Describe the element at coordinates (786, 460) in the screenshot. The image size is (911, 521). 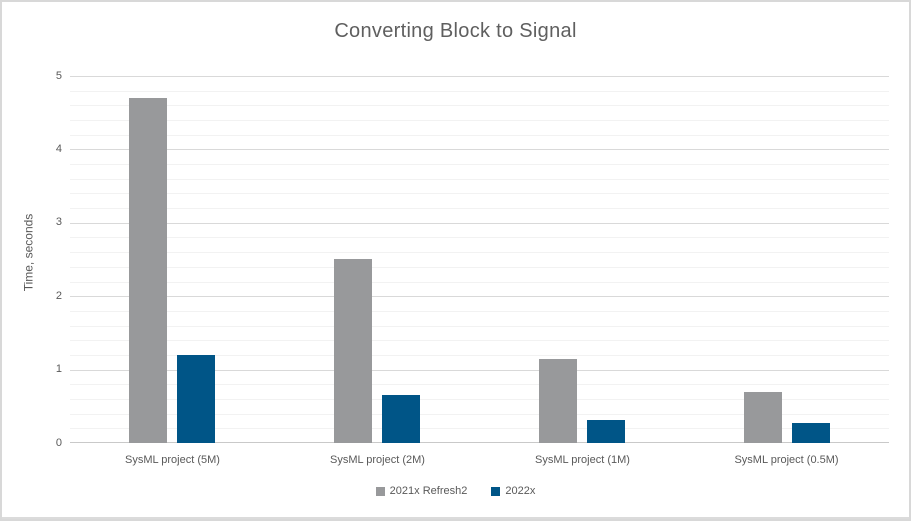
I see `x-category-label: SysML project (0.5M)` at that location.